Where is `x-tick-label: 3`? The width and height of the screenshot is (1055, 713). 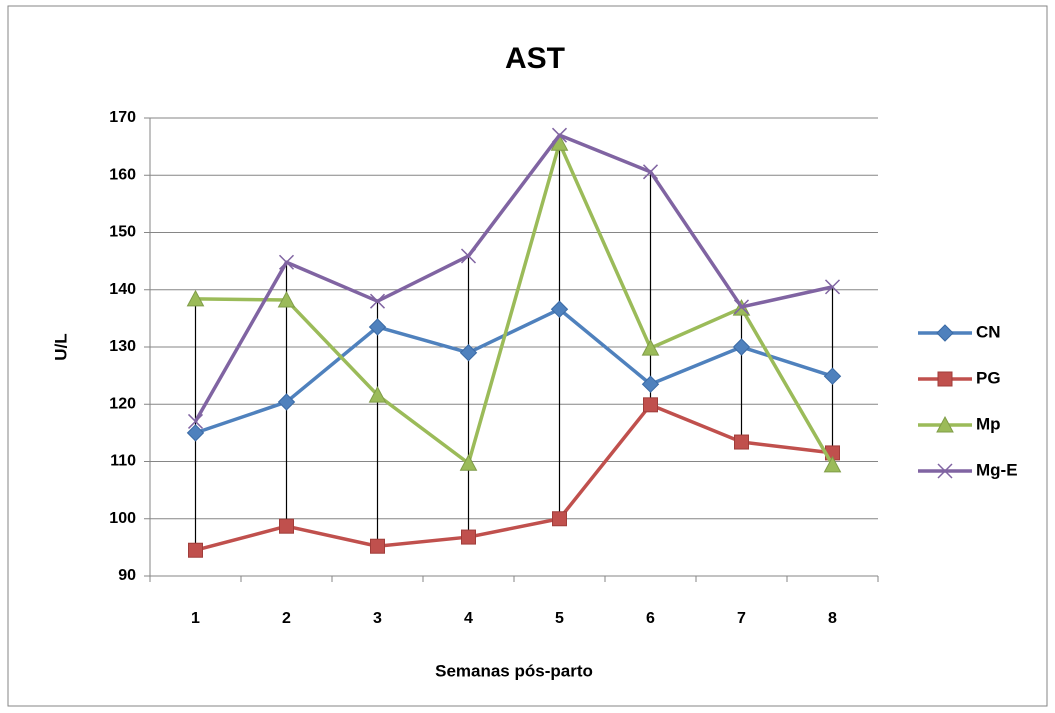
x-tick-label: 3 is located at coordinates (377, 618).